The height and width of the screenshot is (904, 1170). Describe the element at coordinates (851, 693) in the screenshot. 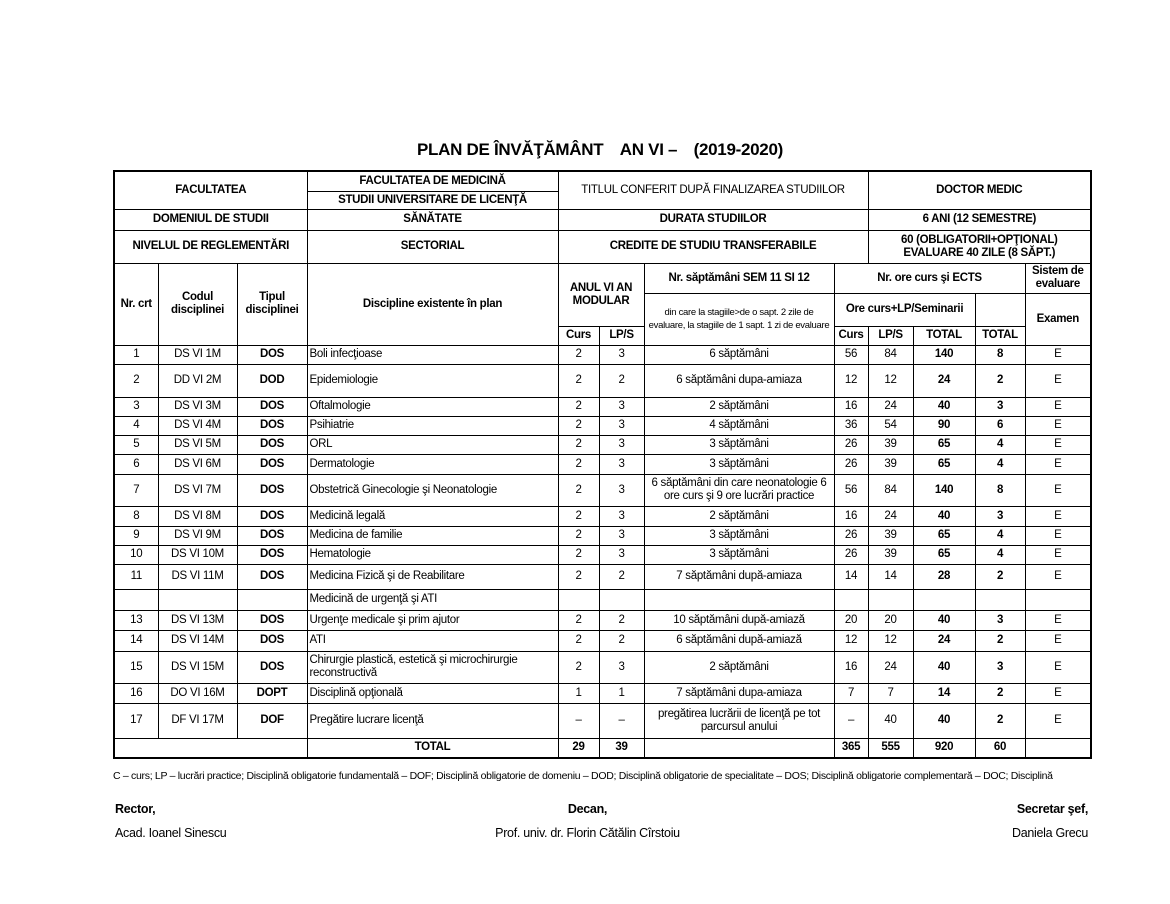

I see `cell-oc: 7` at that location.